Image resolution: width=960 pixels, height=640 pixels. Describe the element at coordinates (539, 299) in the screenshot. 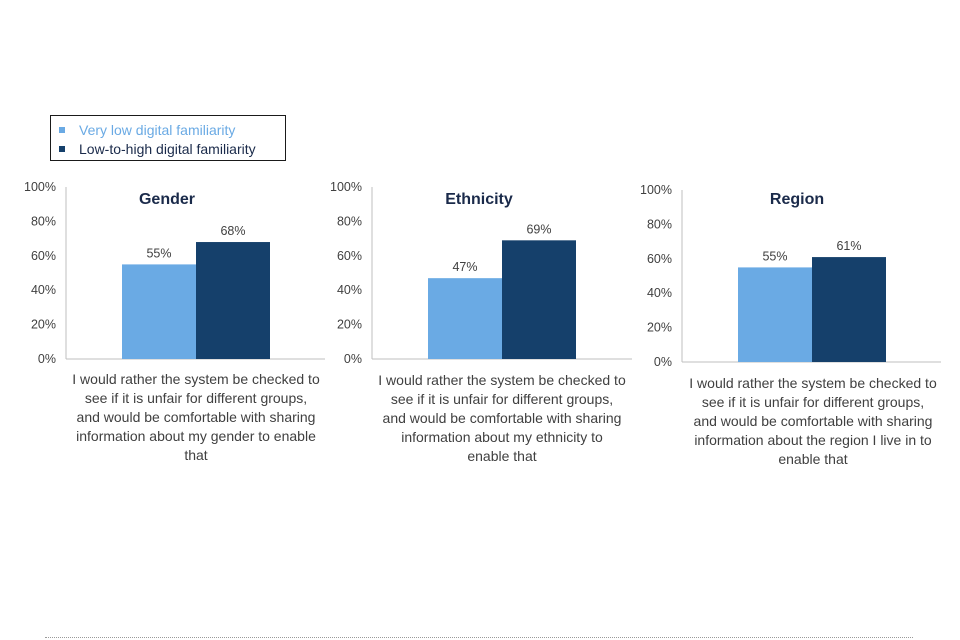

I see `ethnicity-bar-low-to-high` at that location.